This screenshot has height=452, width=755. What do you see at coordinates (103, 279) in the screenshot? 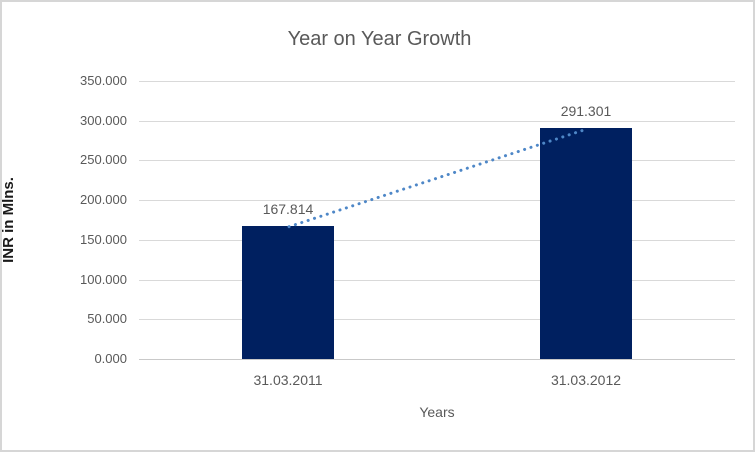
I see `y-tick-label: 100.000` at bounding box center [103, 279].